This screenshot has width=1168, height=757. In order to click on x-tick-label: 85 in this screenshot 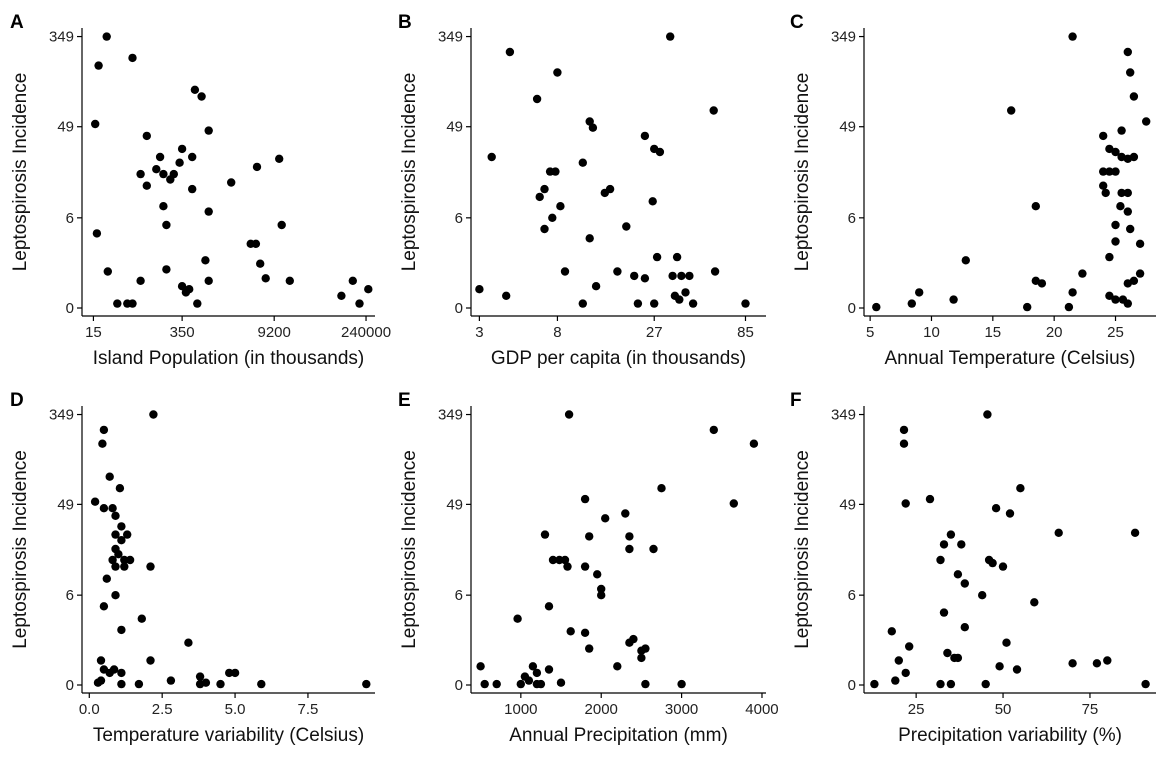, I will do `click(745, 332)`.